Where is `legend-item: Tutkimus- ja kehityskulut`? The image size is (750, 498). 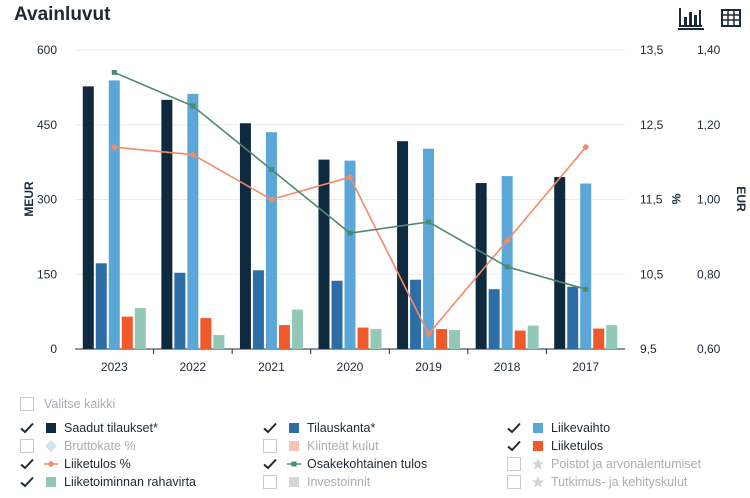 legend-item: Tutkimus- ja kehityskulut is located at coordinates (597, 482).